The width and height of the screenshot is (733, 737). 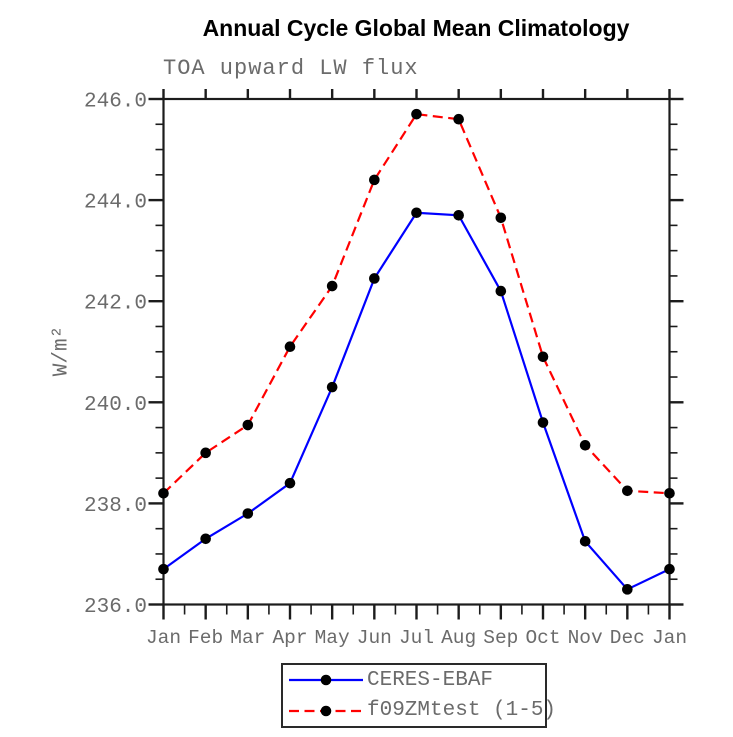 I want to click on y-tick-label: 238.0, so click(x=115, y=506).